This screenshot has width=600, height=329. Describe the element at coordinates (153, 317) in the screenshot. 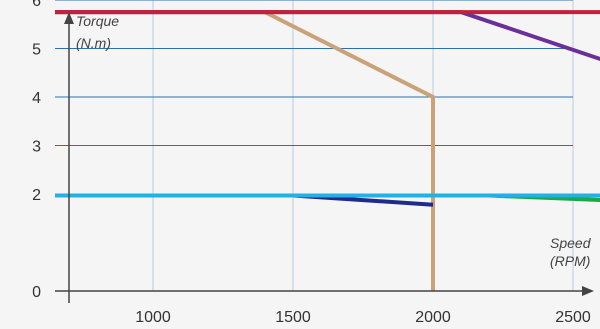

I see `x-tick-label: 1000` at that location.